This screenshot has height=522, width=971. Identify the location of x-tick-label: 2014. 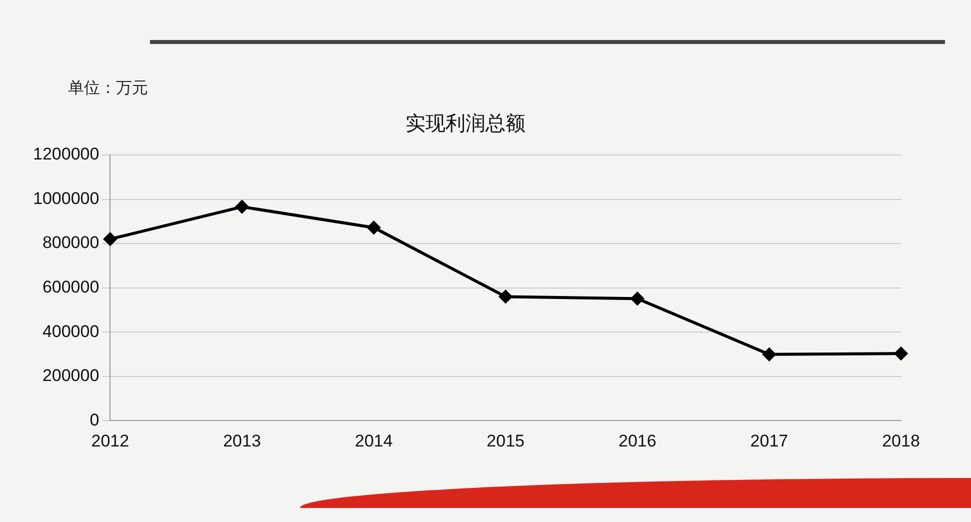
(373, 440).